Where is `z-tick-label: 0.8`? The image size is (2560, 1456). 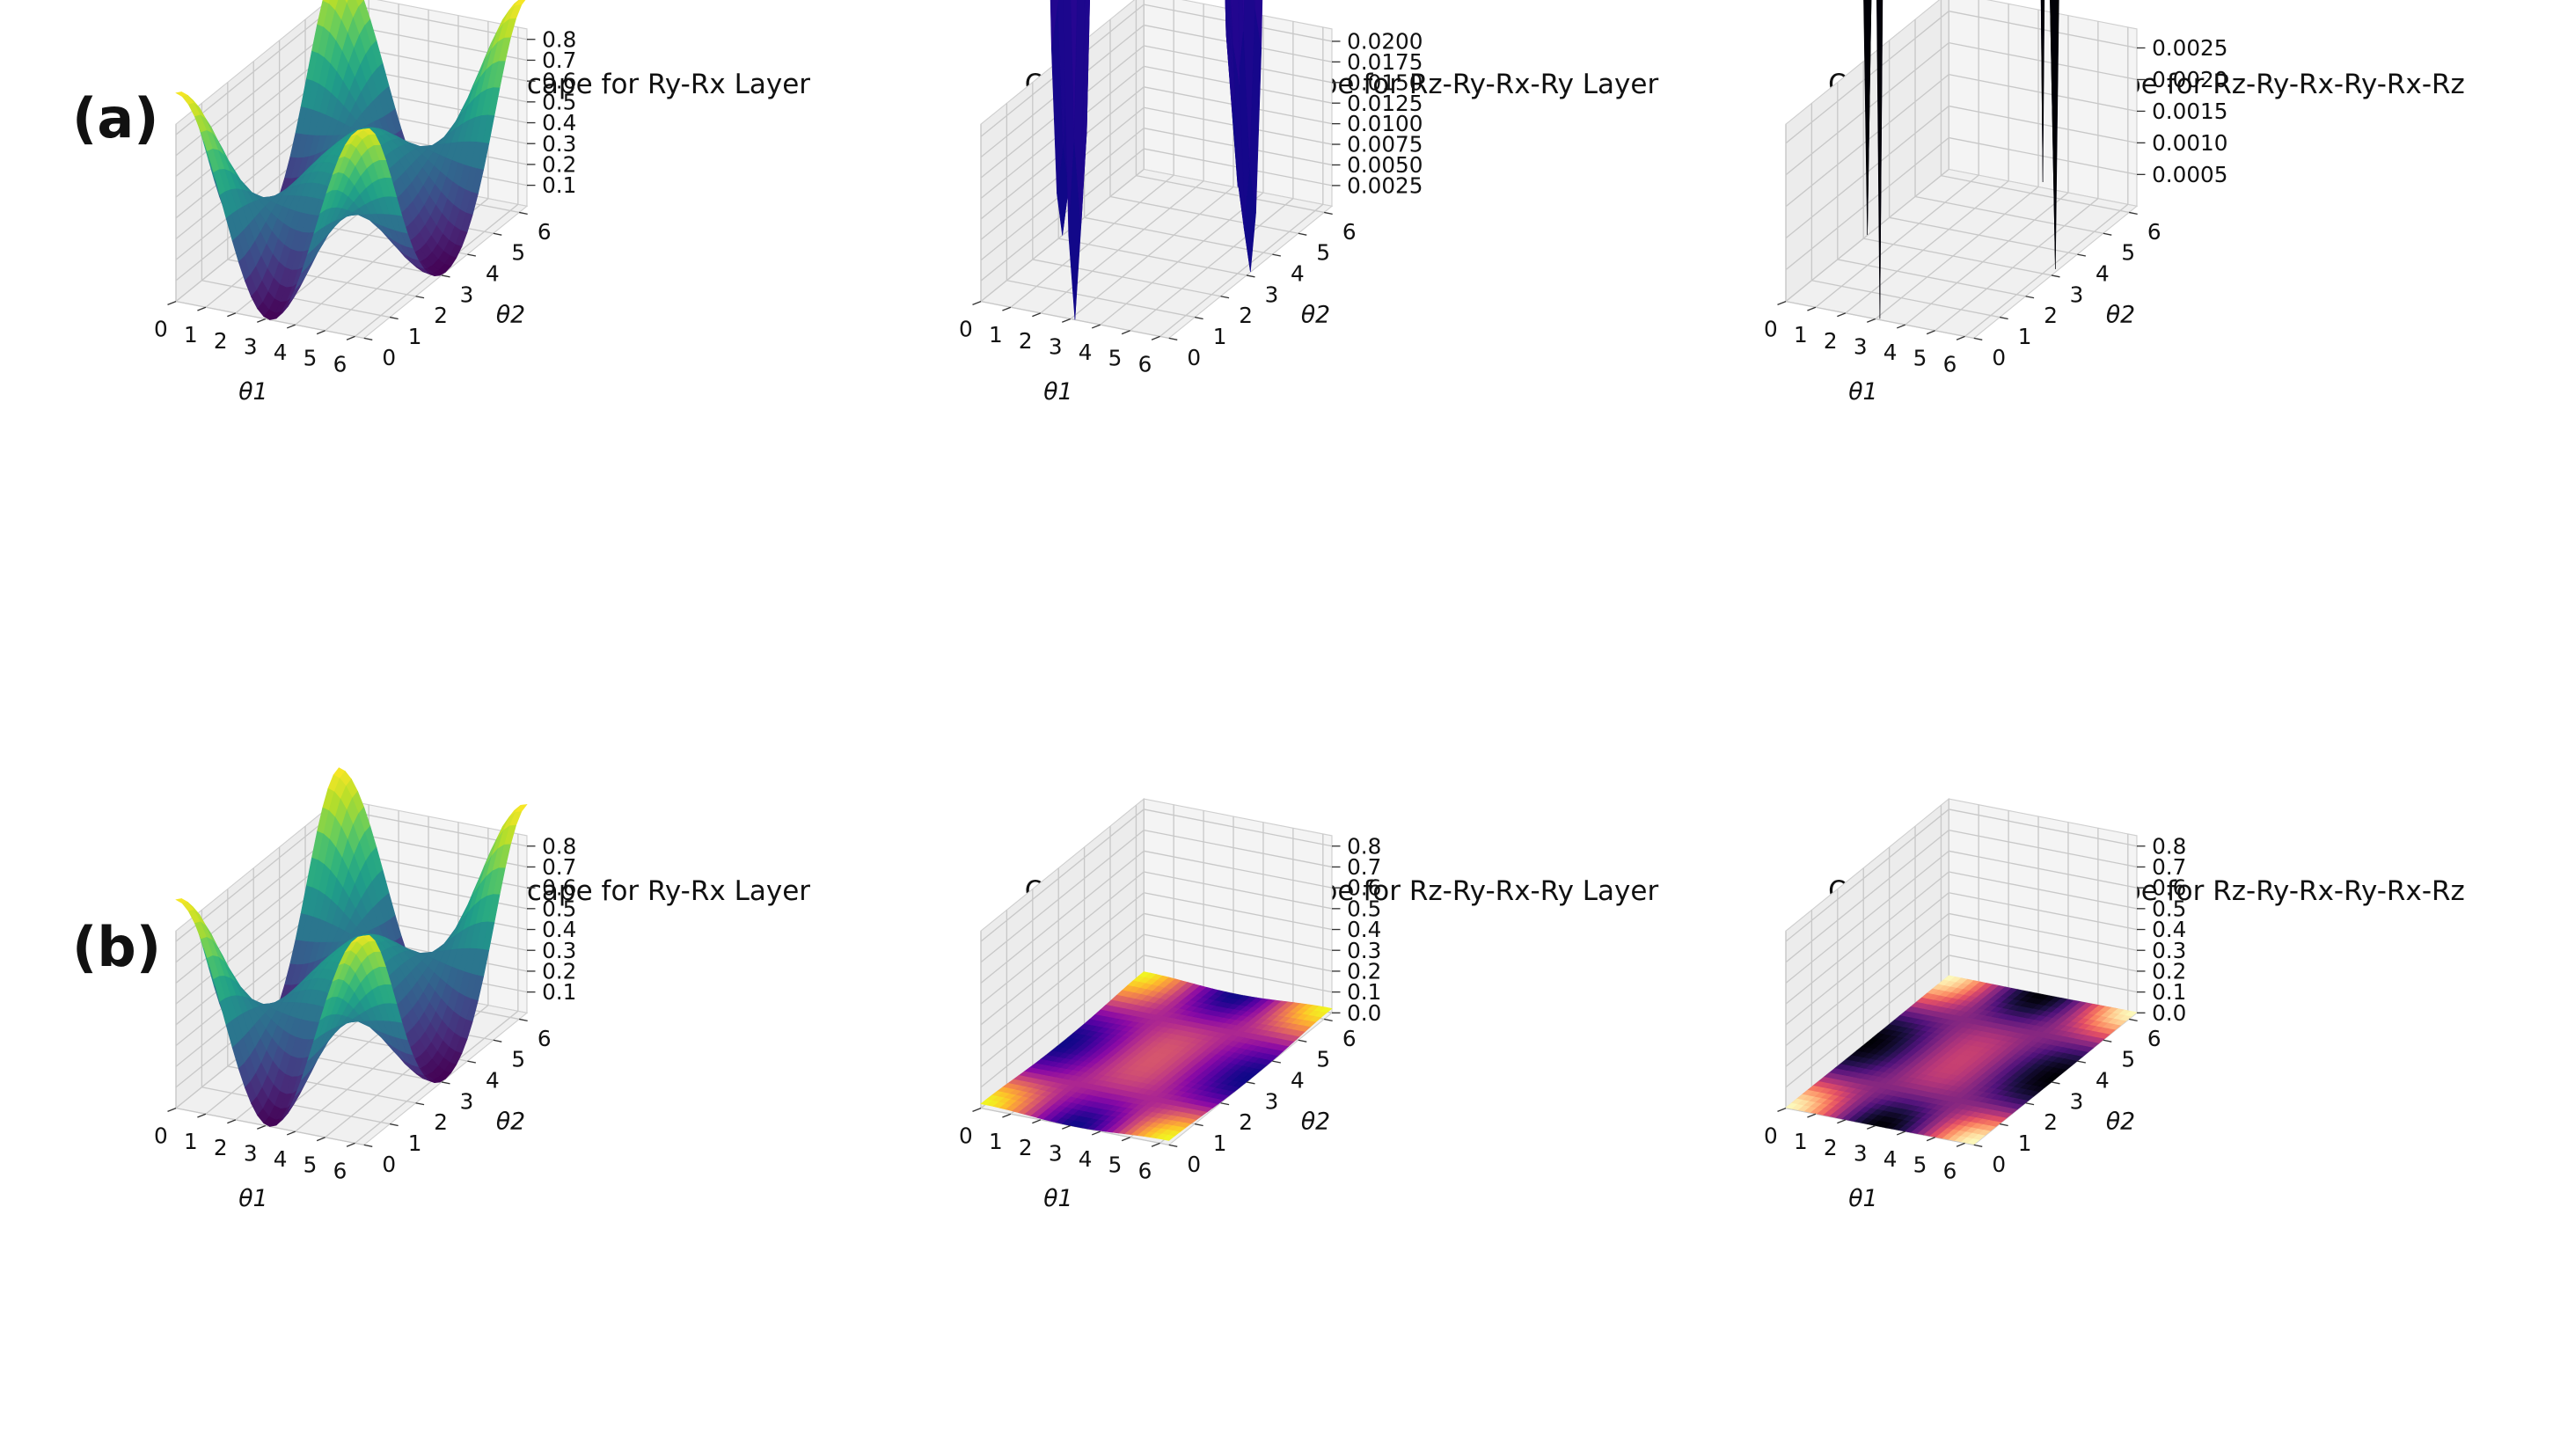 z-tick-label: 0.8 is located at coordinates (559, 39).